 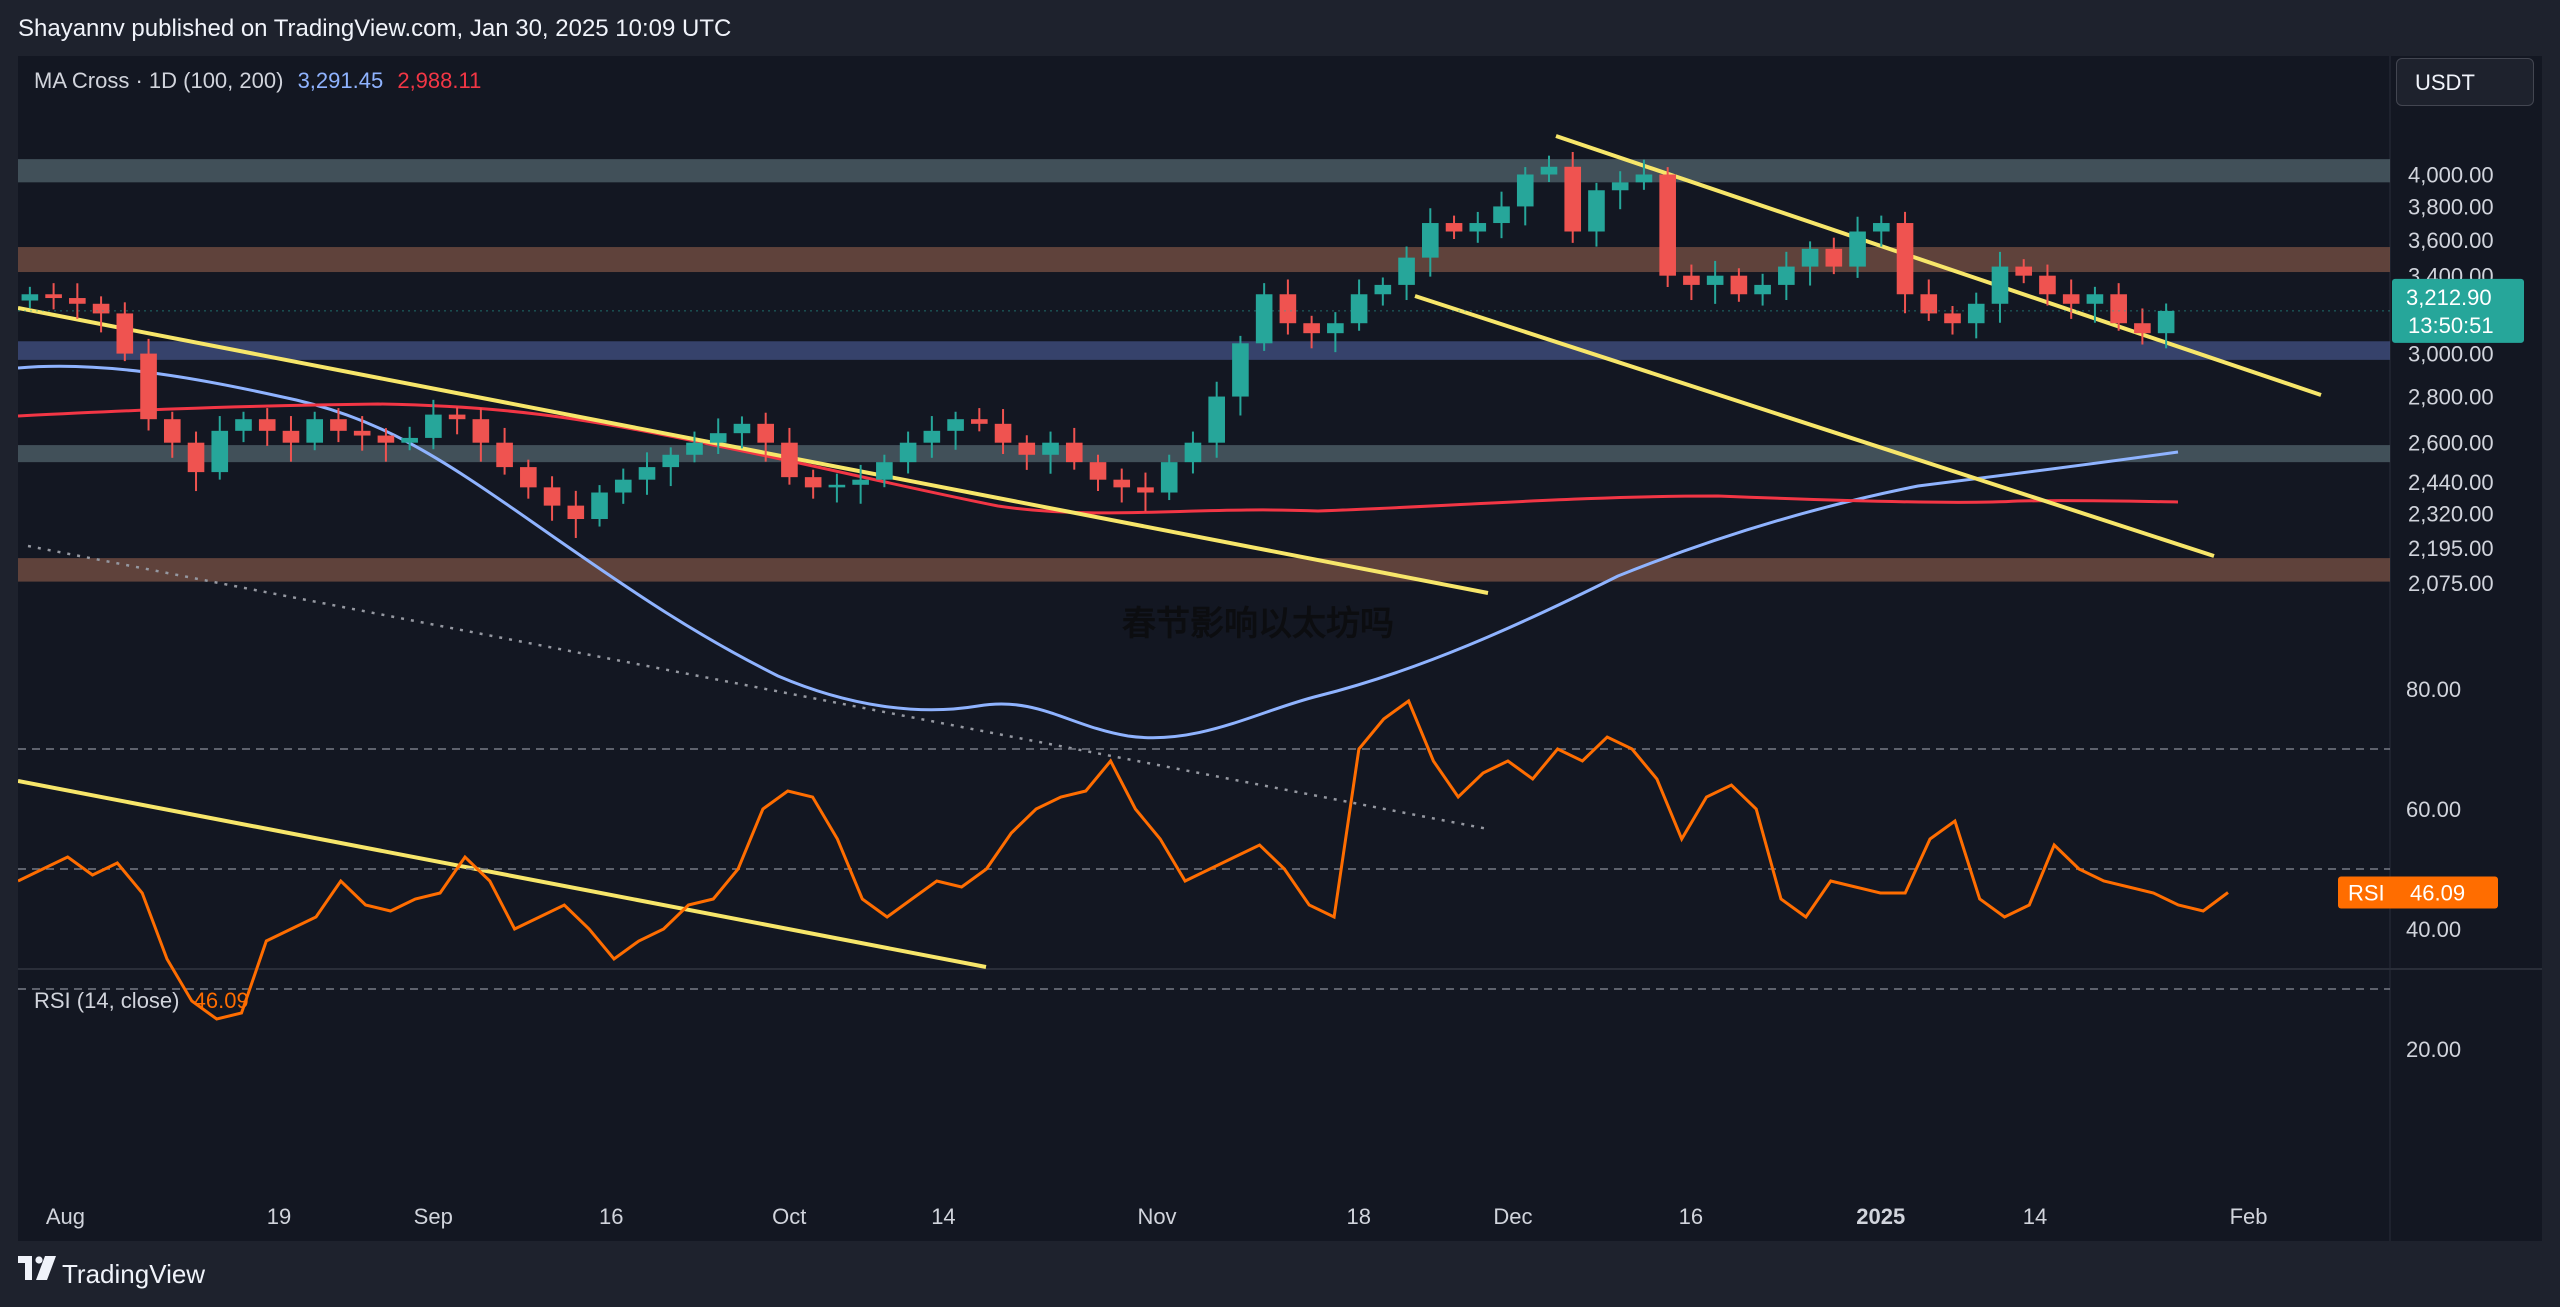 I want to click on ma100-value: 3,291.45, so click(x=340, y=80).